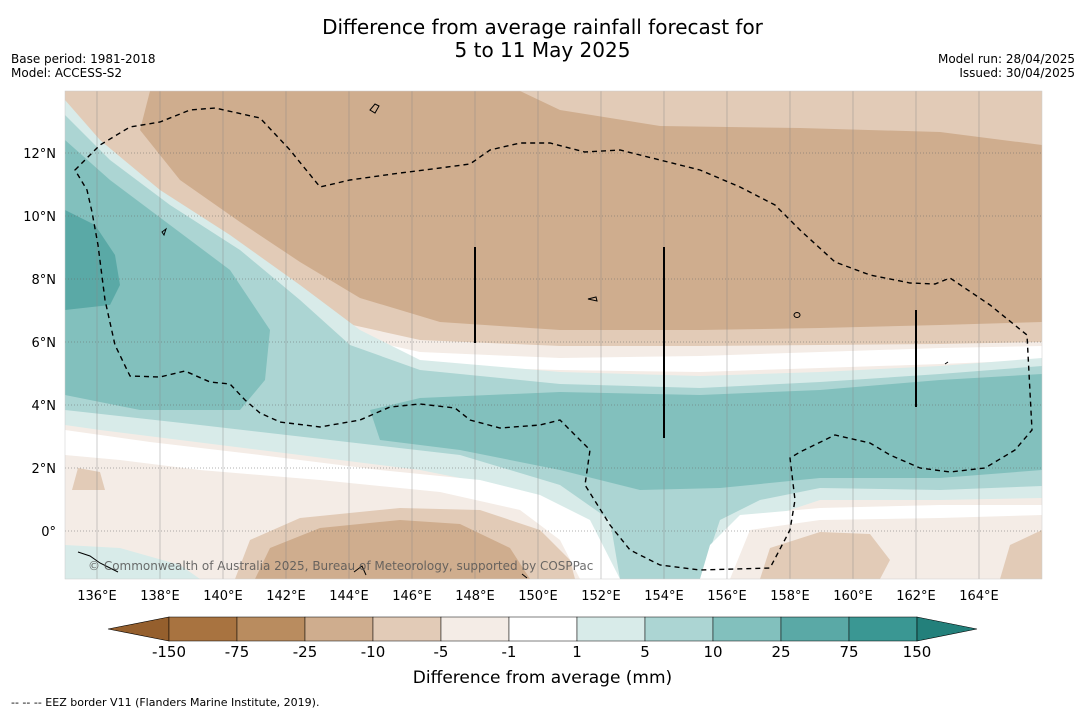  Describe the element at coordinates (947, 629) in the screenshot. I see `colorbar-extend-high` at that location.